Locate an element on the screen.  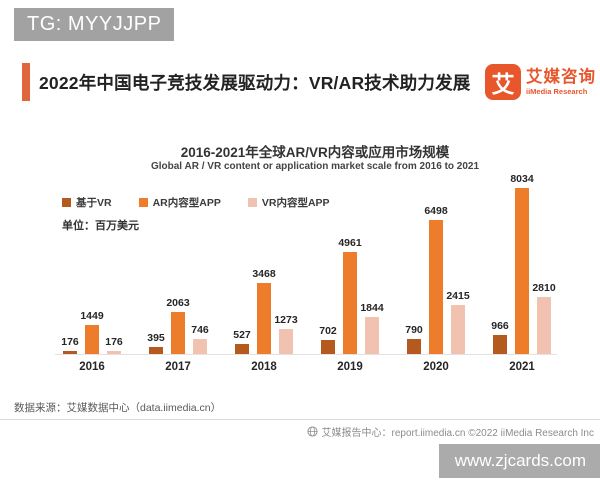
bar-value-label: 8034 is located at coordinates (522, 179).